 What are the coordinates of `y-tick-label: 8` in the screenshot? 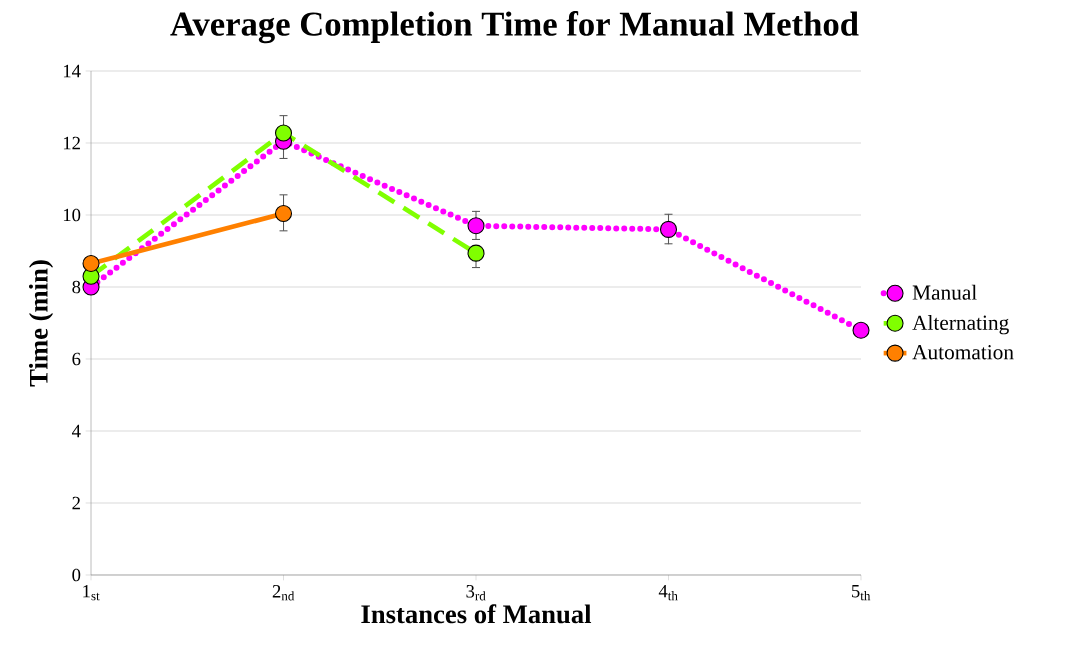 It's located at (76, 287).